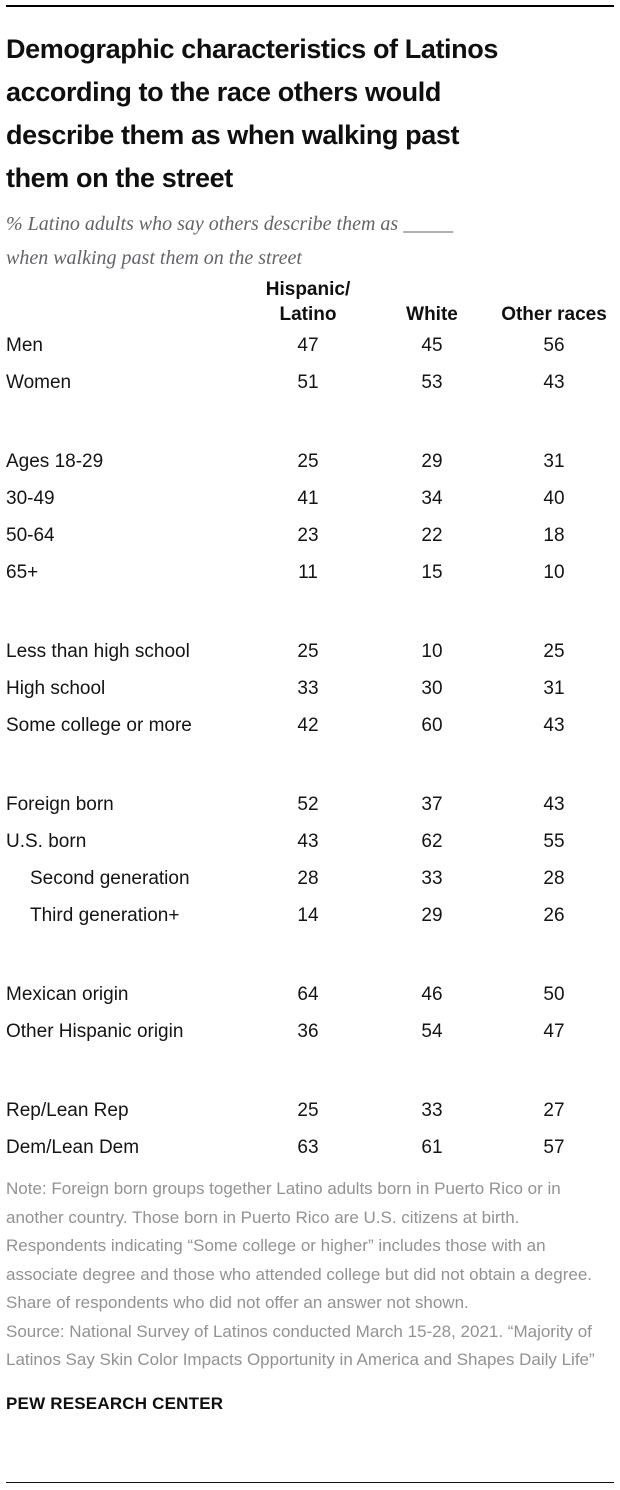 The width and height of the screenshot is (620, 1490). I want to click on table-row: Less than high school 25 10 25, so click(310, 651).